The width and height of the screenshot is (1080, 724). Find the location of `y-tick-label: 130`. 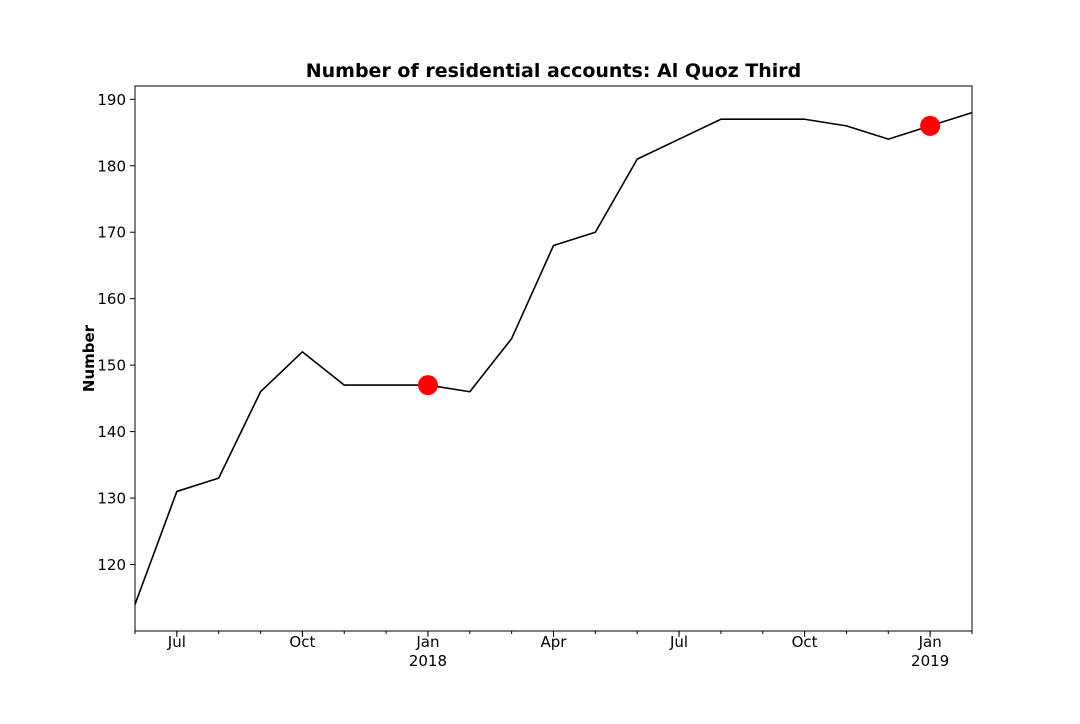

y-tick-label: 130 is located at coordinates (111, 499).